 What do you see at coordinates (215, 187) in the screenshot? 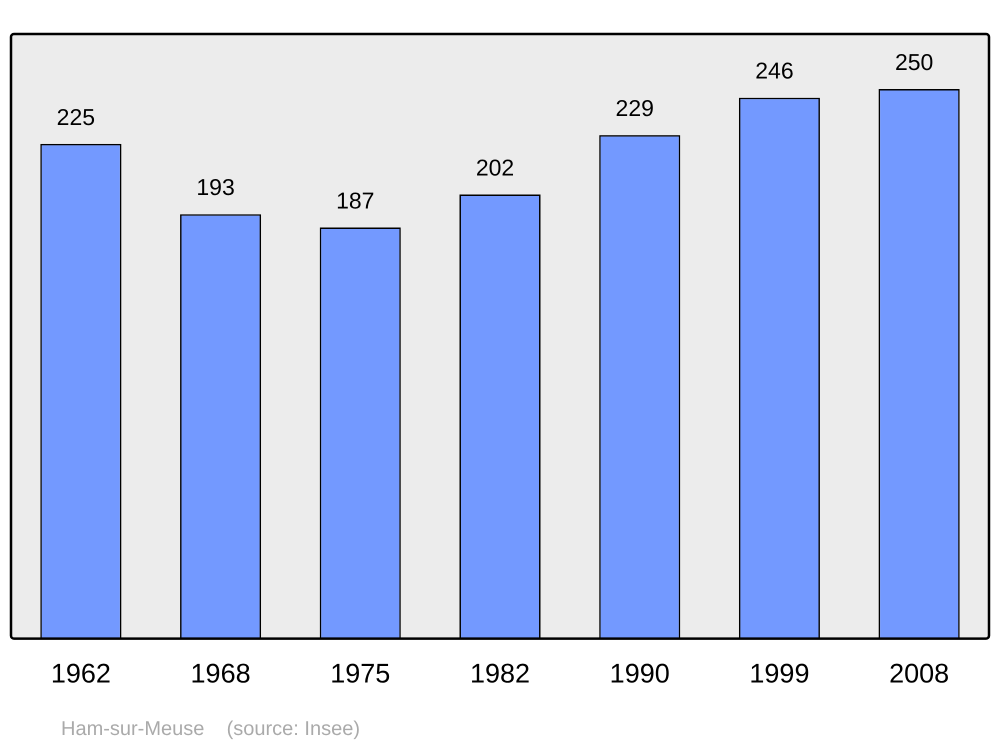
I see `data-label: 193` at bounding box center [215, 187].